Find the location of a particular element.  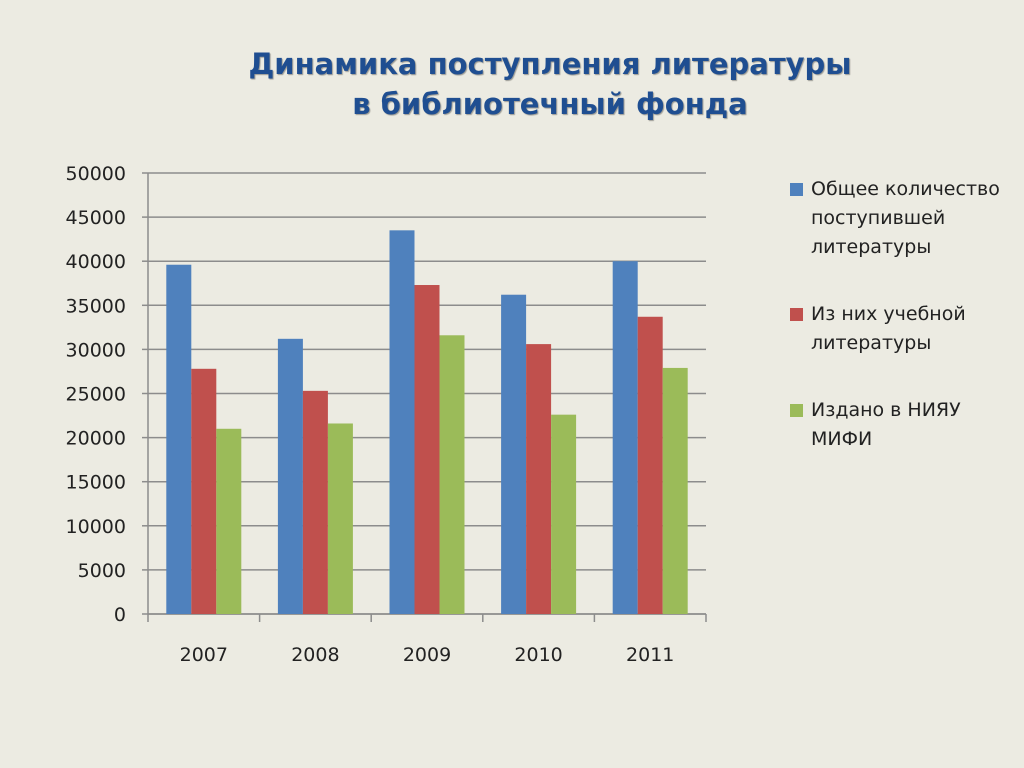

y-tick-label: 15000 is located at coordinates (96, 483).